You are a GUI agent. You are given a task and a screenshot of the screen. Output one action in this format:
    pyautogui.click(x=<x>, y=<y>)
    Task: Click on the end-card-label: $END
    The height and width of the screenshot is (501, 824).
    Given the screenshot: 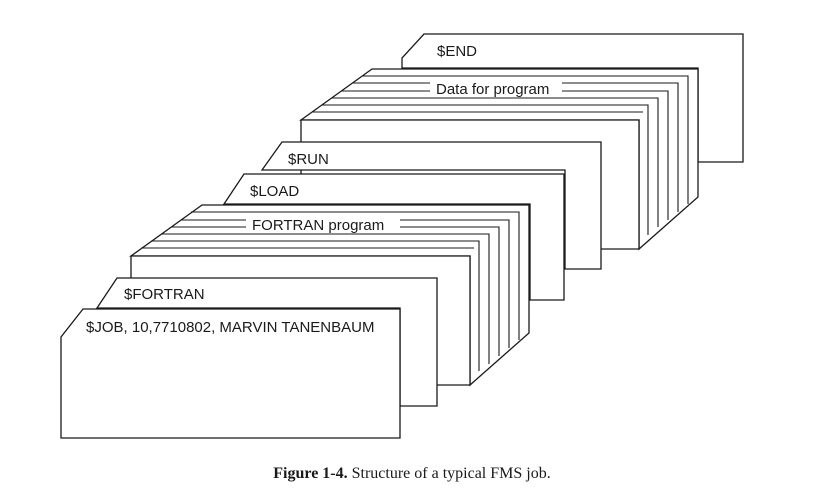 What is the action you would take?
    pyautogui.click(x=457, y=51)
    